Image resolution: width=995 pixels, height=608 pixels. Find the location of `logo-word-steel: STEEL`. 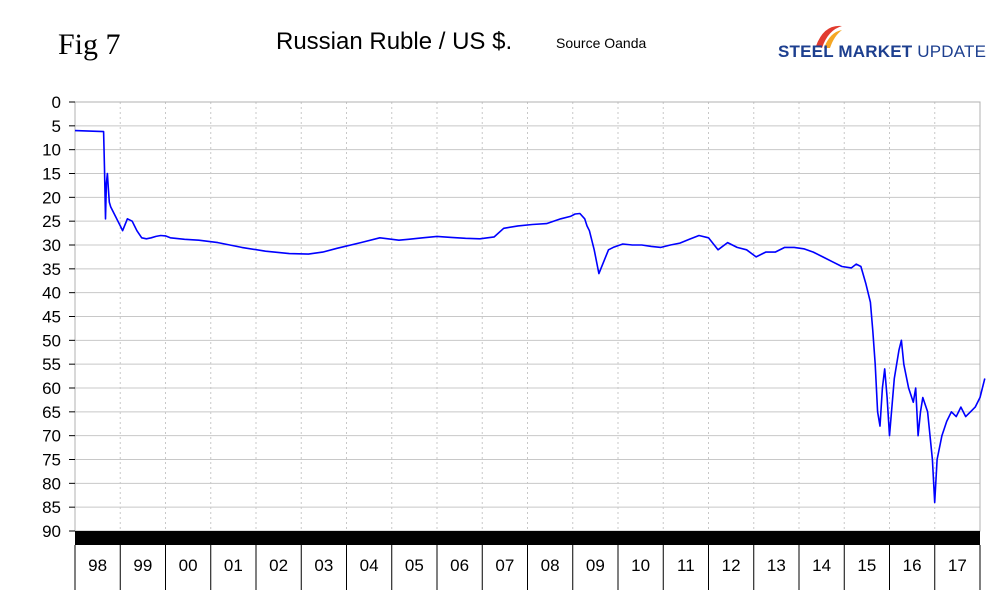

logo-word-steel: STEEL is located at coordinates (806, 51).